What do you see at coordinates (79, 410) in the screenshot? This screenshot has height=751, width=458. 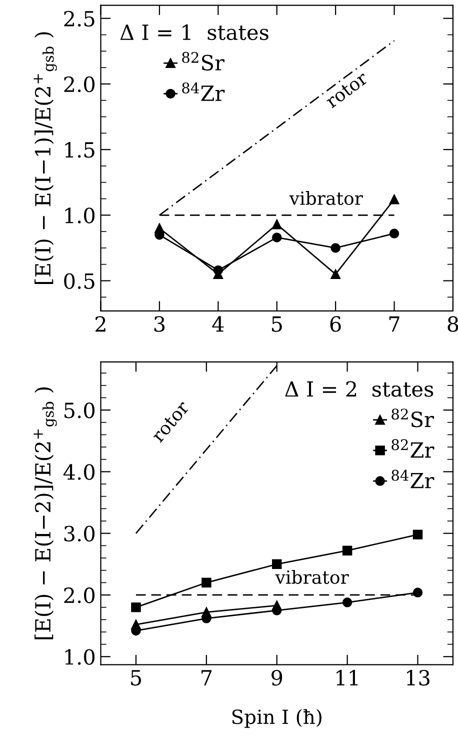 I see `y-tick-label: 5.0` at bounding box center [79, 410].